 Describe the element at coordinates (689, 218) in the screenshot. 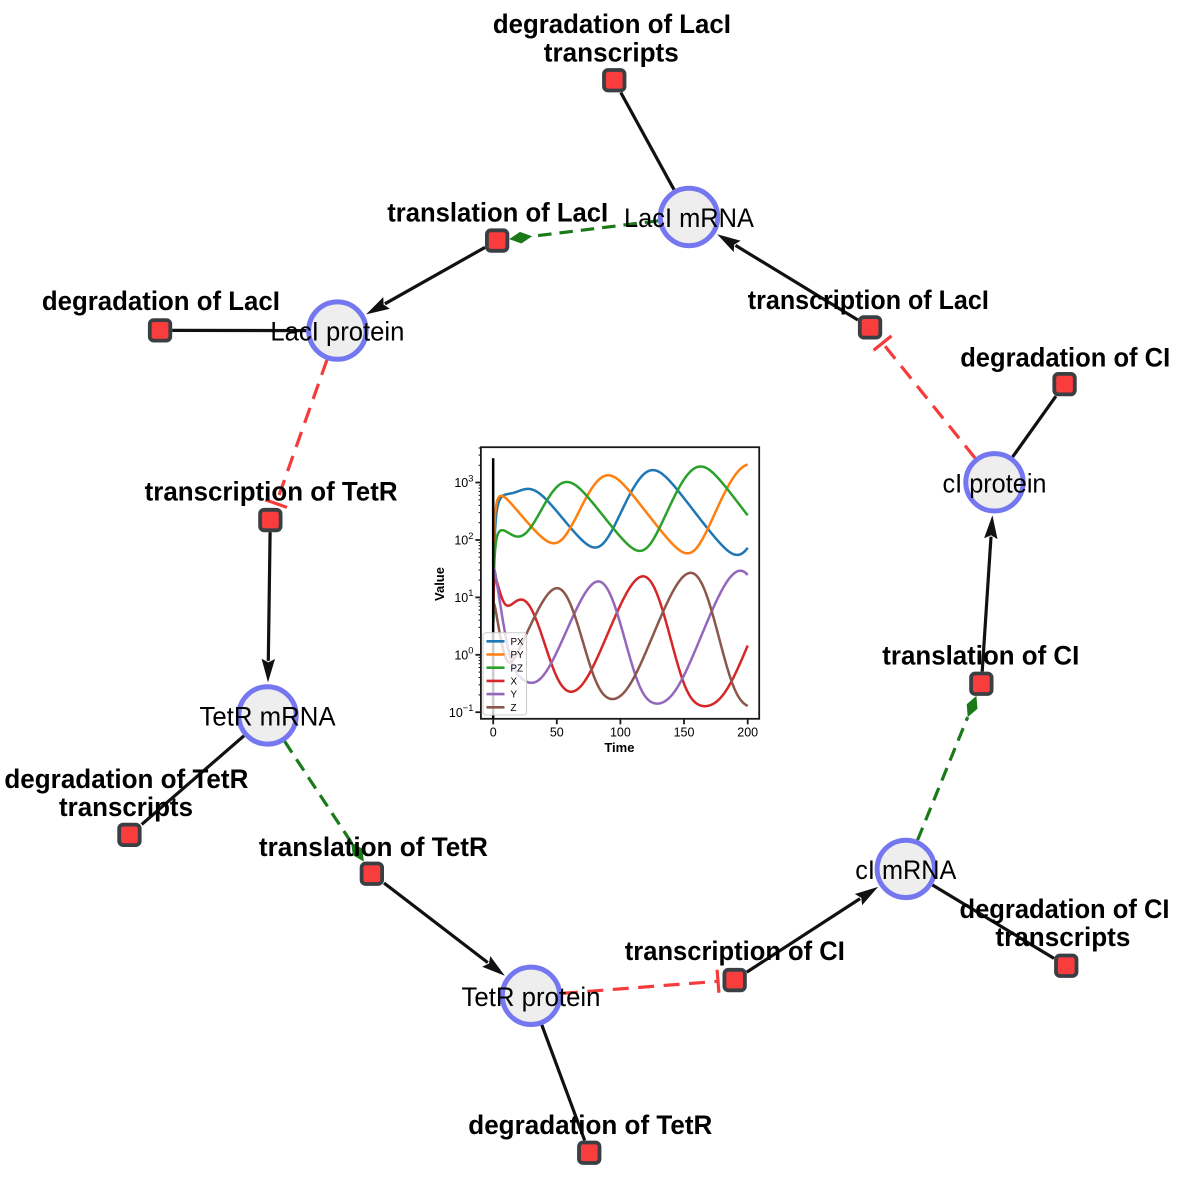

I see `svg-text: LacI mRNA` at that location.